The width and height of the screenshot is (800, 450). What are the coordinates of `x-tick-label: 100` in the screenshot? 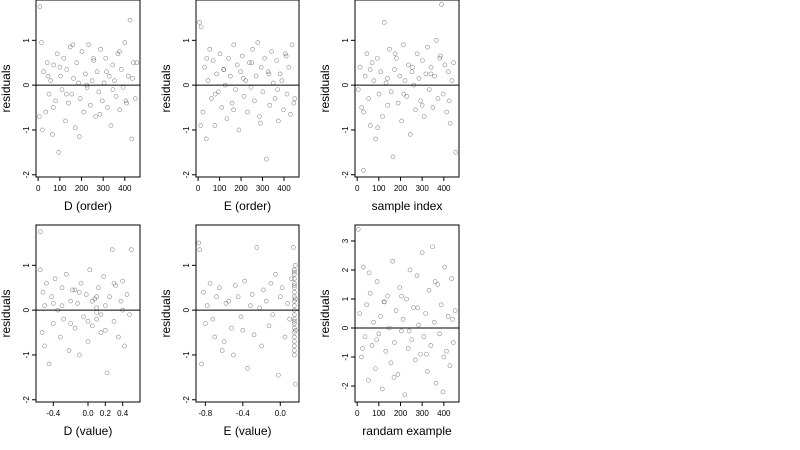 It's located at (60, 188).